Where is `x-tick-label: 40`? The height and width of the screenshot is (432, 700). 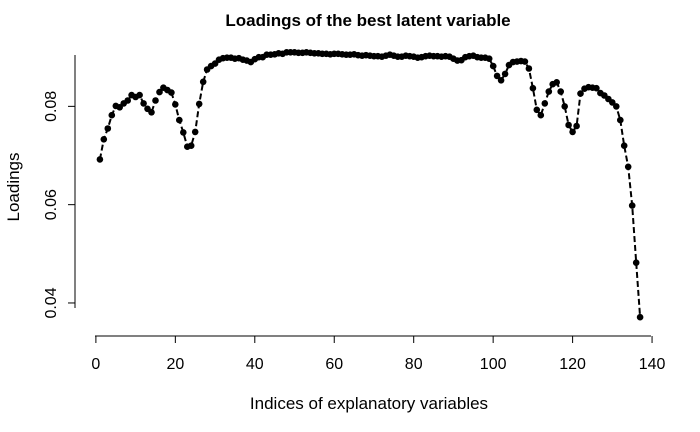
x-tick-label: 40 is located at coordinates (255, 364).